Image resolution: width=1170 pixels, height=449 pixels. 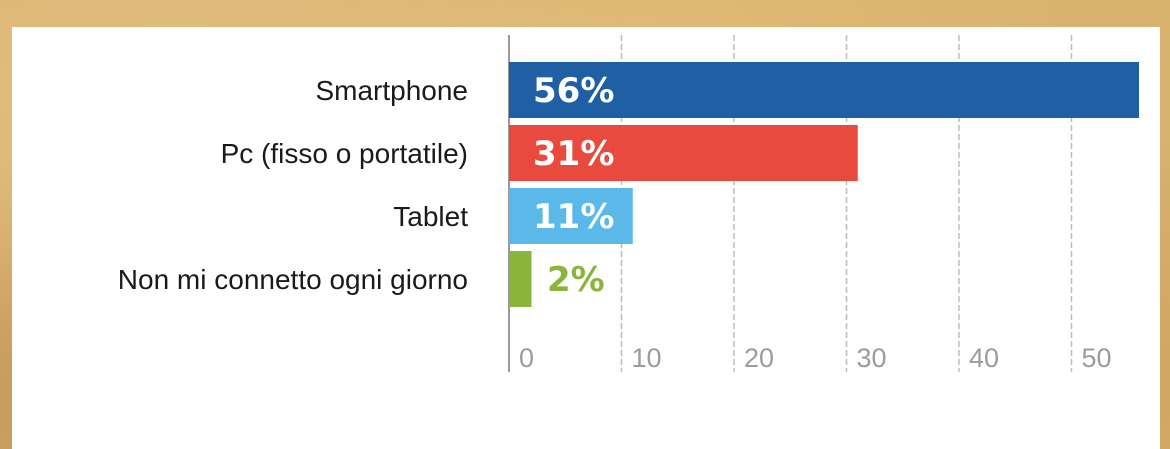 I want to click on category-label: Non mi connetto ogni giorno, so click(x=293, y=279).